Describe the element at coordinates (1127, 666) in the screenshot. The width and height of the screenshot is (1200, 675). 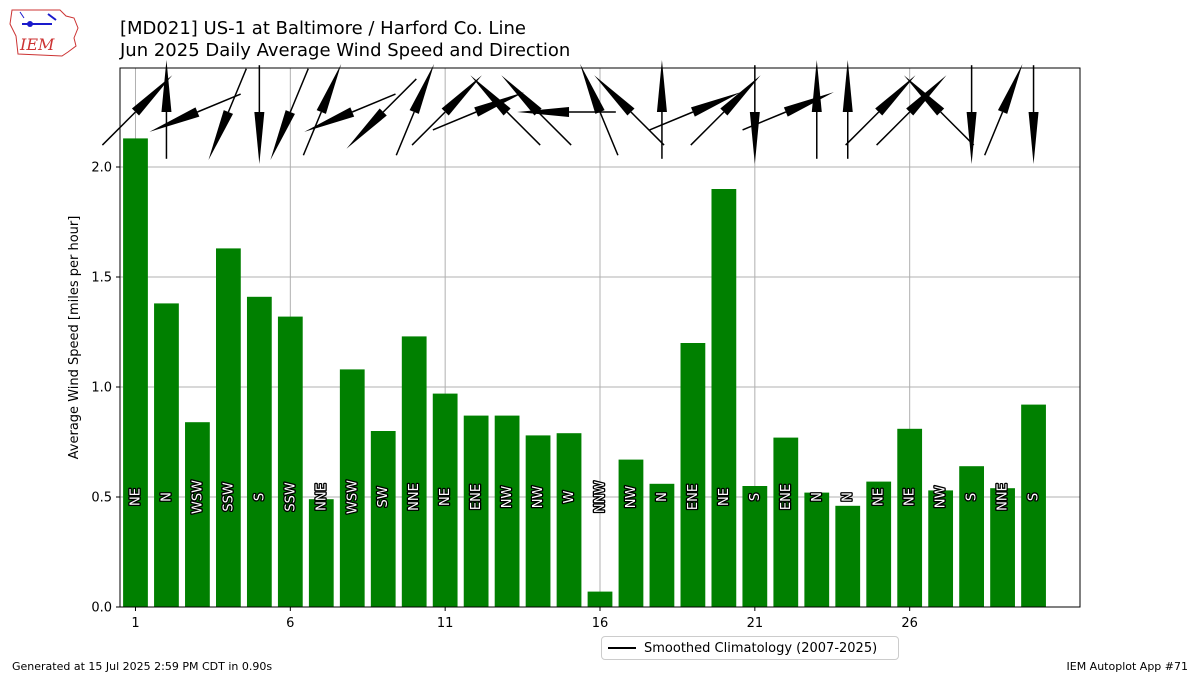
I see `app-id: IEM Autoplot App #71` at that location.